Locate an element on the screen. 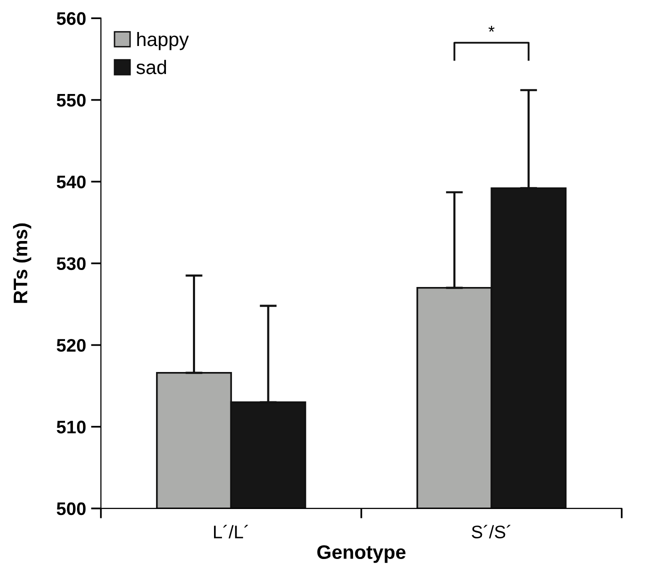 This screenshot has height=570, width=651. y-axis-title: RTs (ms) is located at coordinates (22, 263).